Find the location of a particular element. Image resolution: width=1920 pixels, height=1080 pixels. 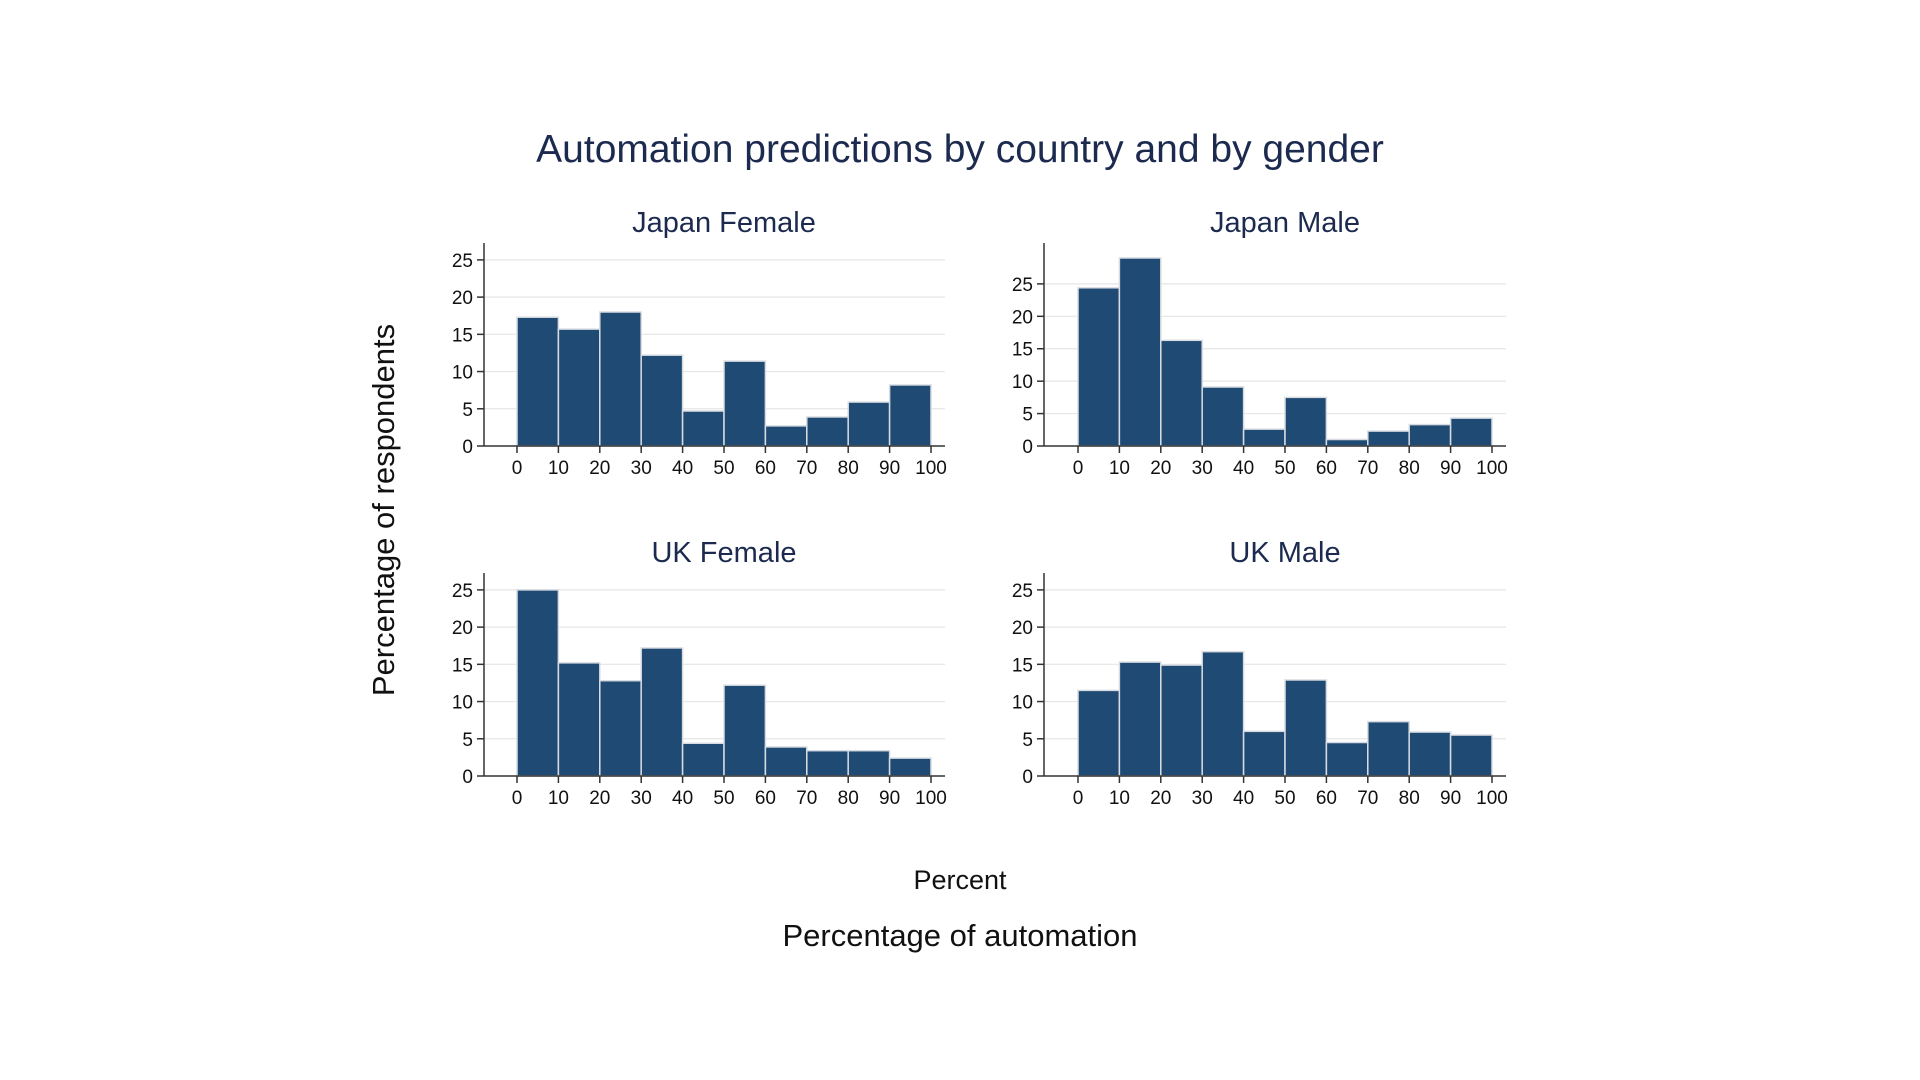

panel-title: UK Male is located at coordinates (1284, 553).